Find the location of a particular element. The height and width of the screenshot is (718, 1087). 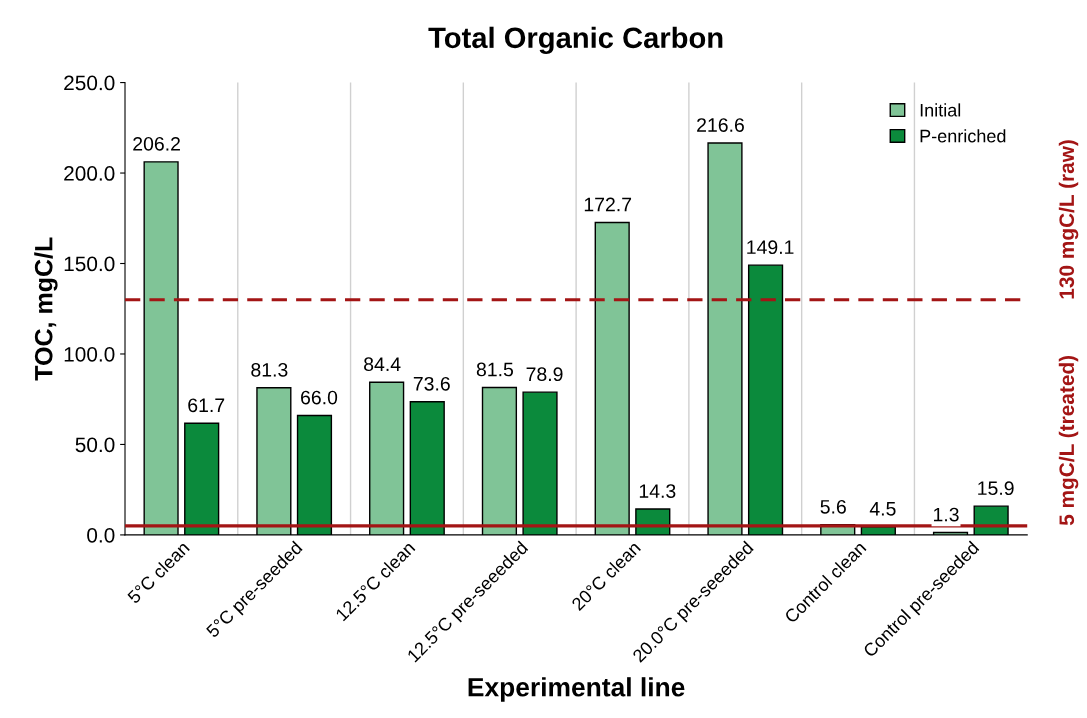

y-tick-label: 250.0 is located at coordinates (89, 83).